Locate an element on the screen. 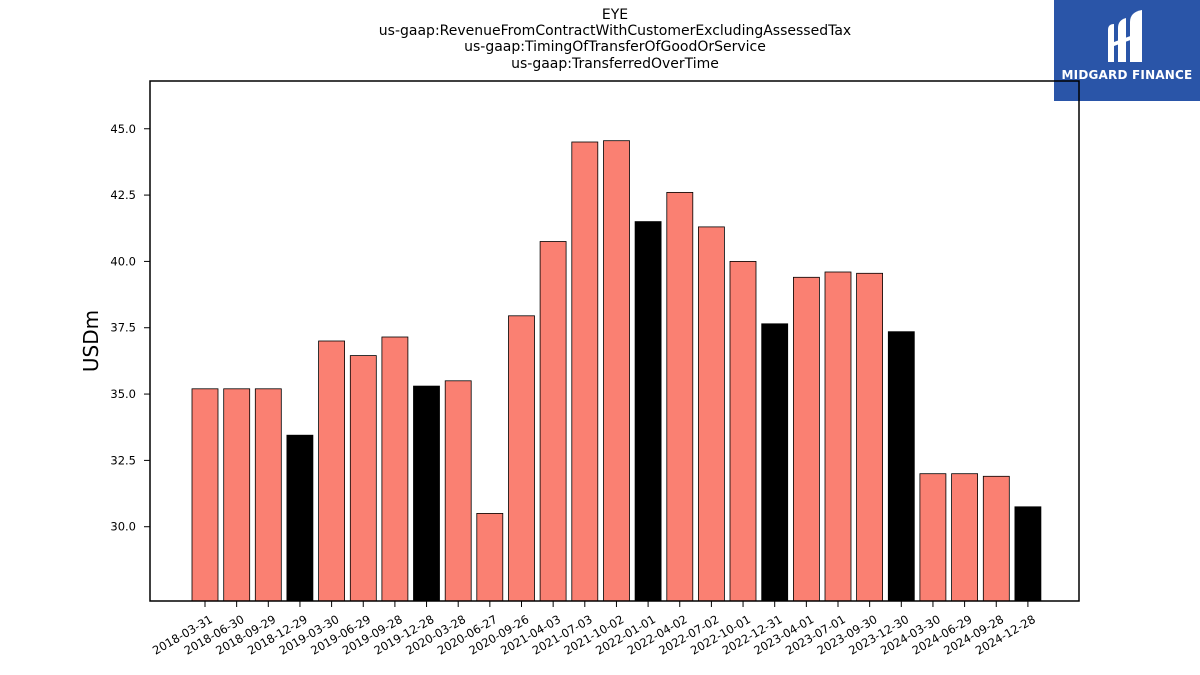 This screenshot has width=1200, height=675. chart-title-line-1: EYE is located at coordinates (615, 15).